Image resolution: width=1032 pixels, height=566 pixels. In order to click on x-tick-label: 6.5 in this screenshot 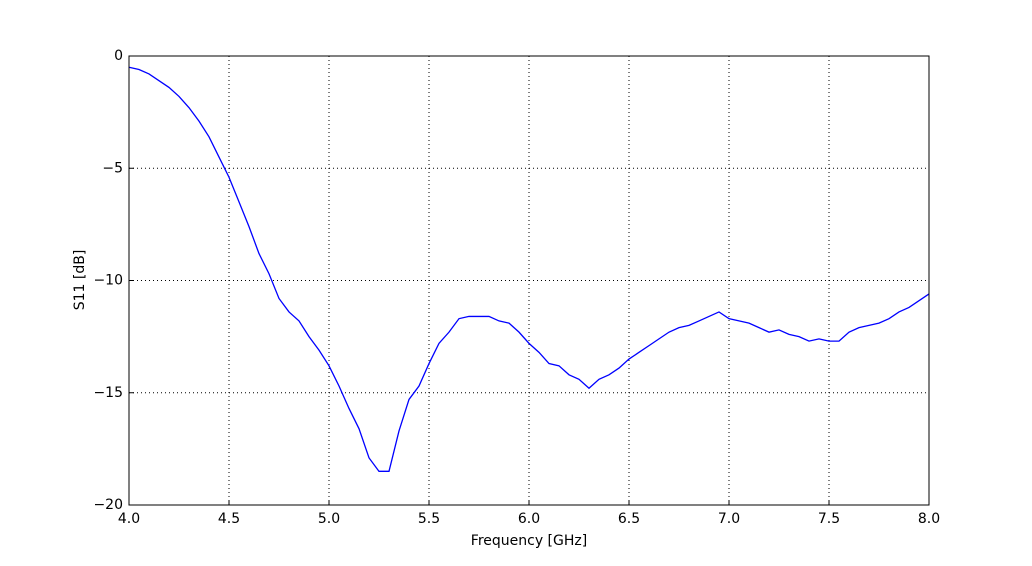, I will do `click(629, 519)`.